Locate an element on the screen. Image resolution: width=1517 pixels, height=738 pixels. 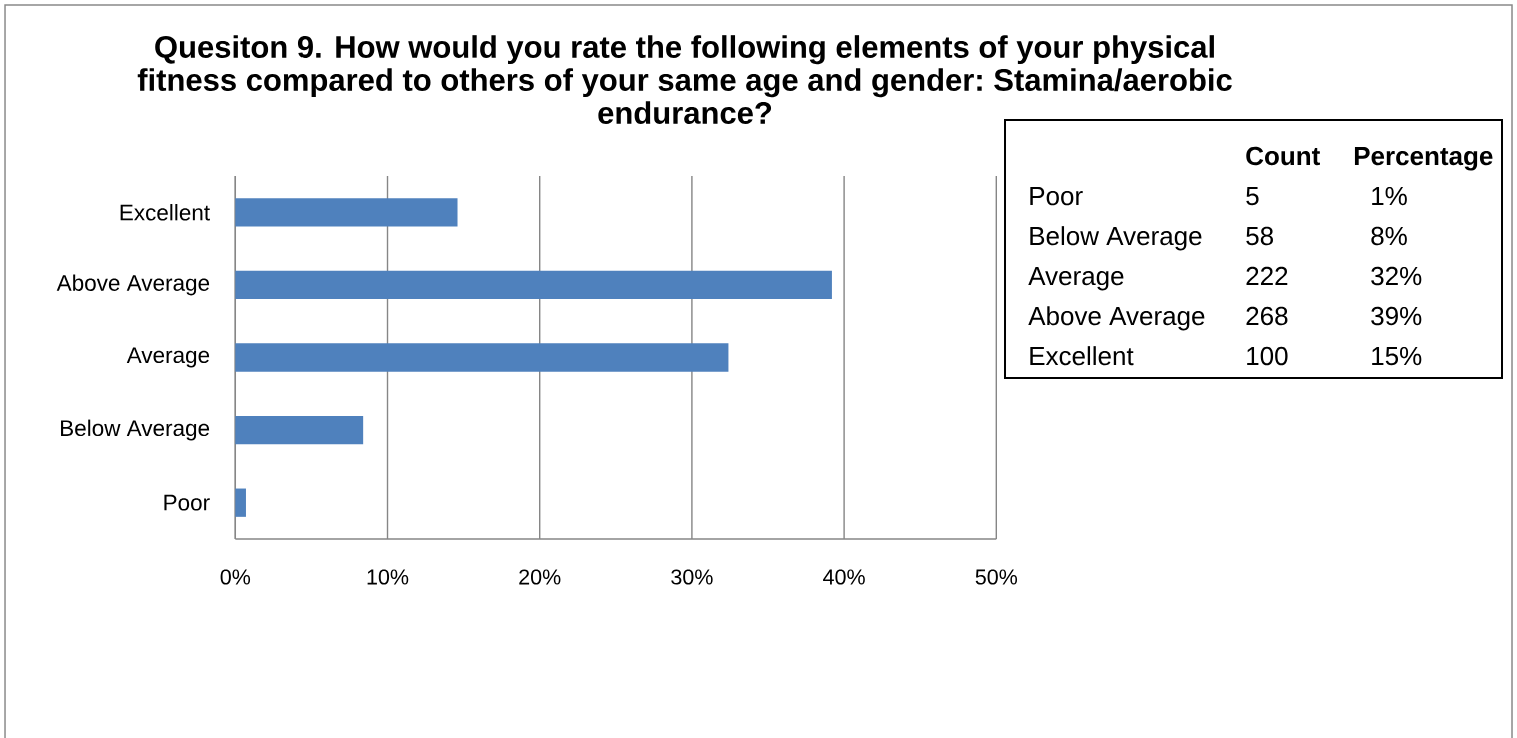
text: Percentage is located at coordinates (1423, 159).